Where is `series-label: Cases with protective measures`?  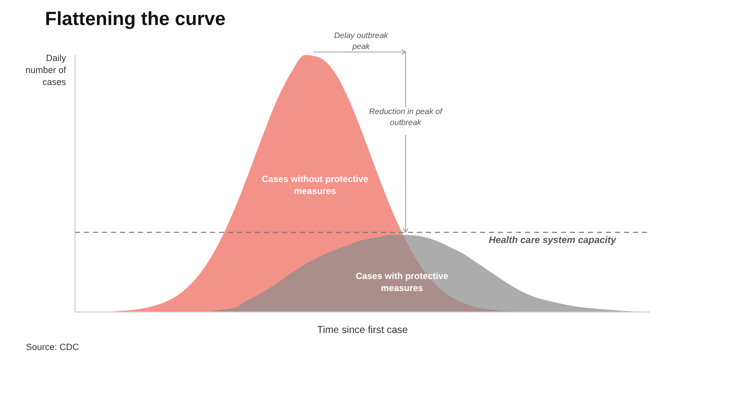
series-label: Cases with protective measures is located at coordinates (402, 282).